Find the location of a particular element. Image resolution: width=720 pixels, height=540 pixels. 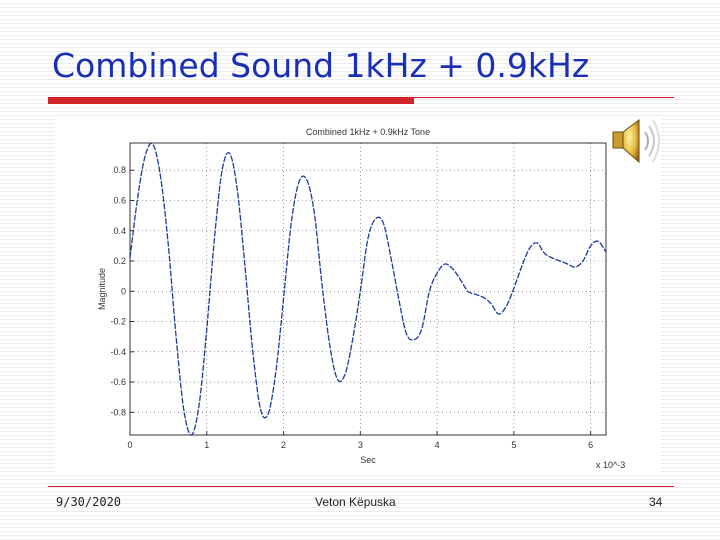

y-tick-label: 0.4 is located at coordinates (119, 231).